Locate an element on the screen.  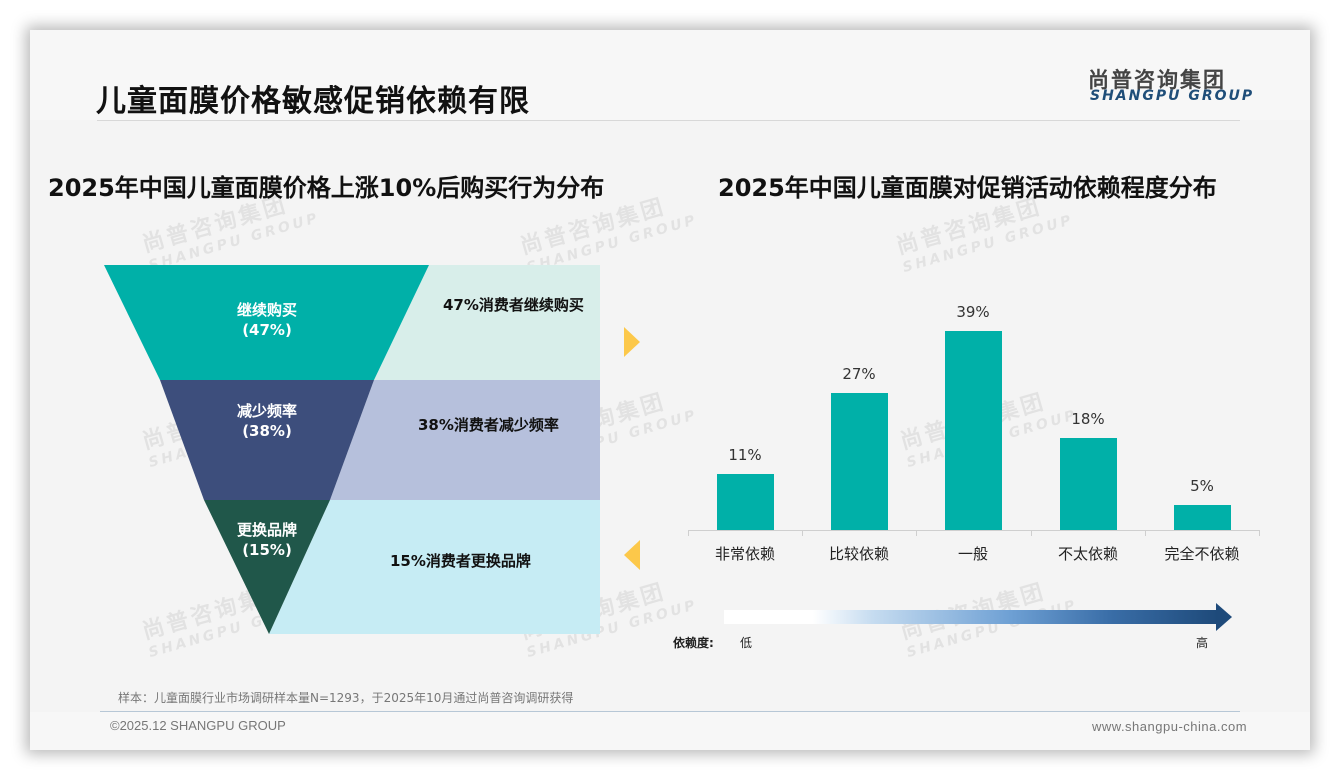
bar-value-label: 18% is located at coordinates (1088, 419).